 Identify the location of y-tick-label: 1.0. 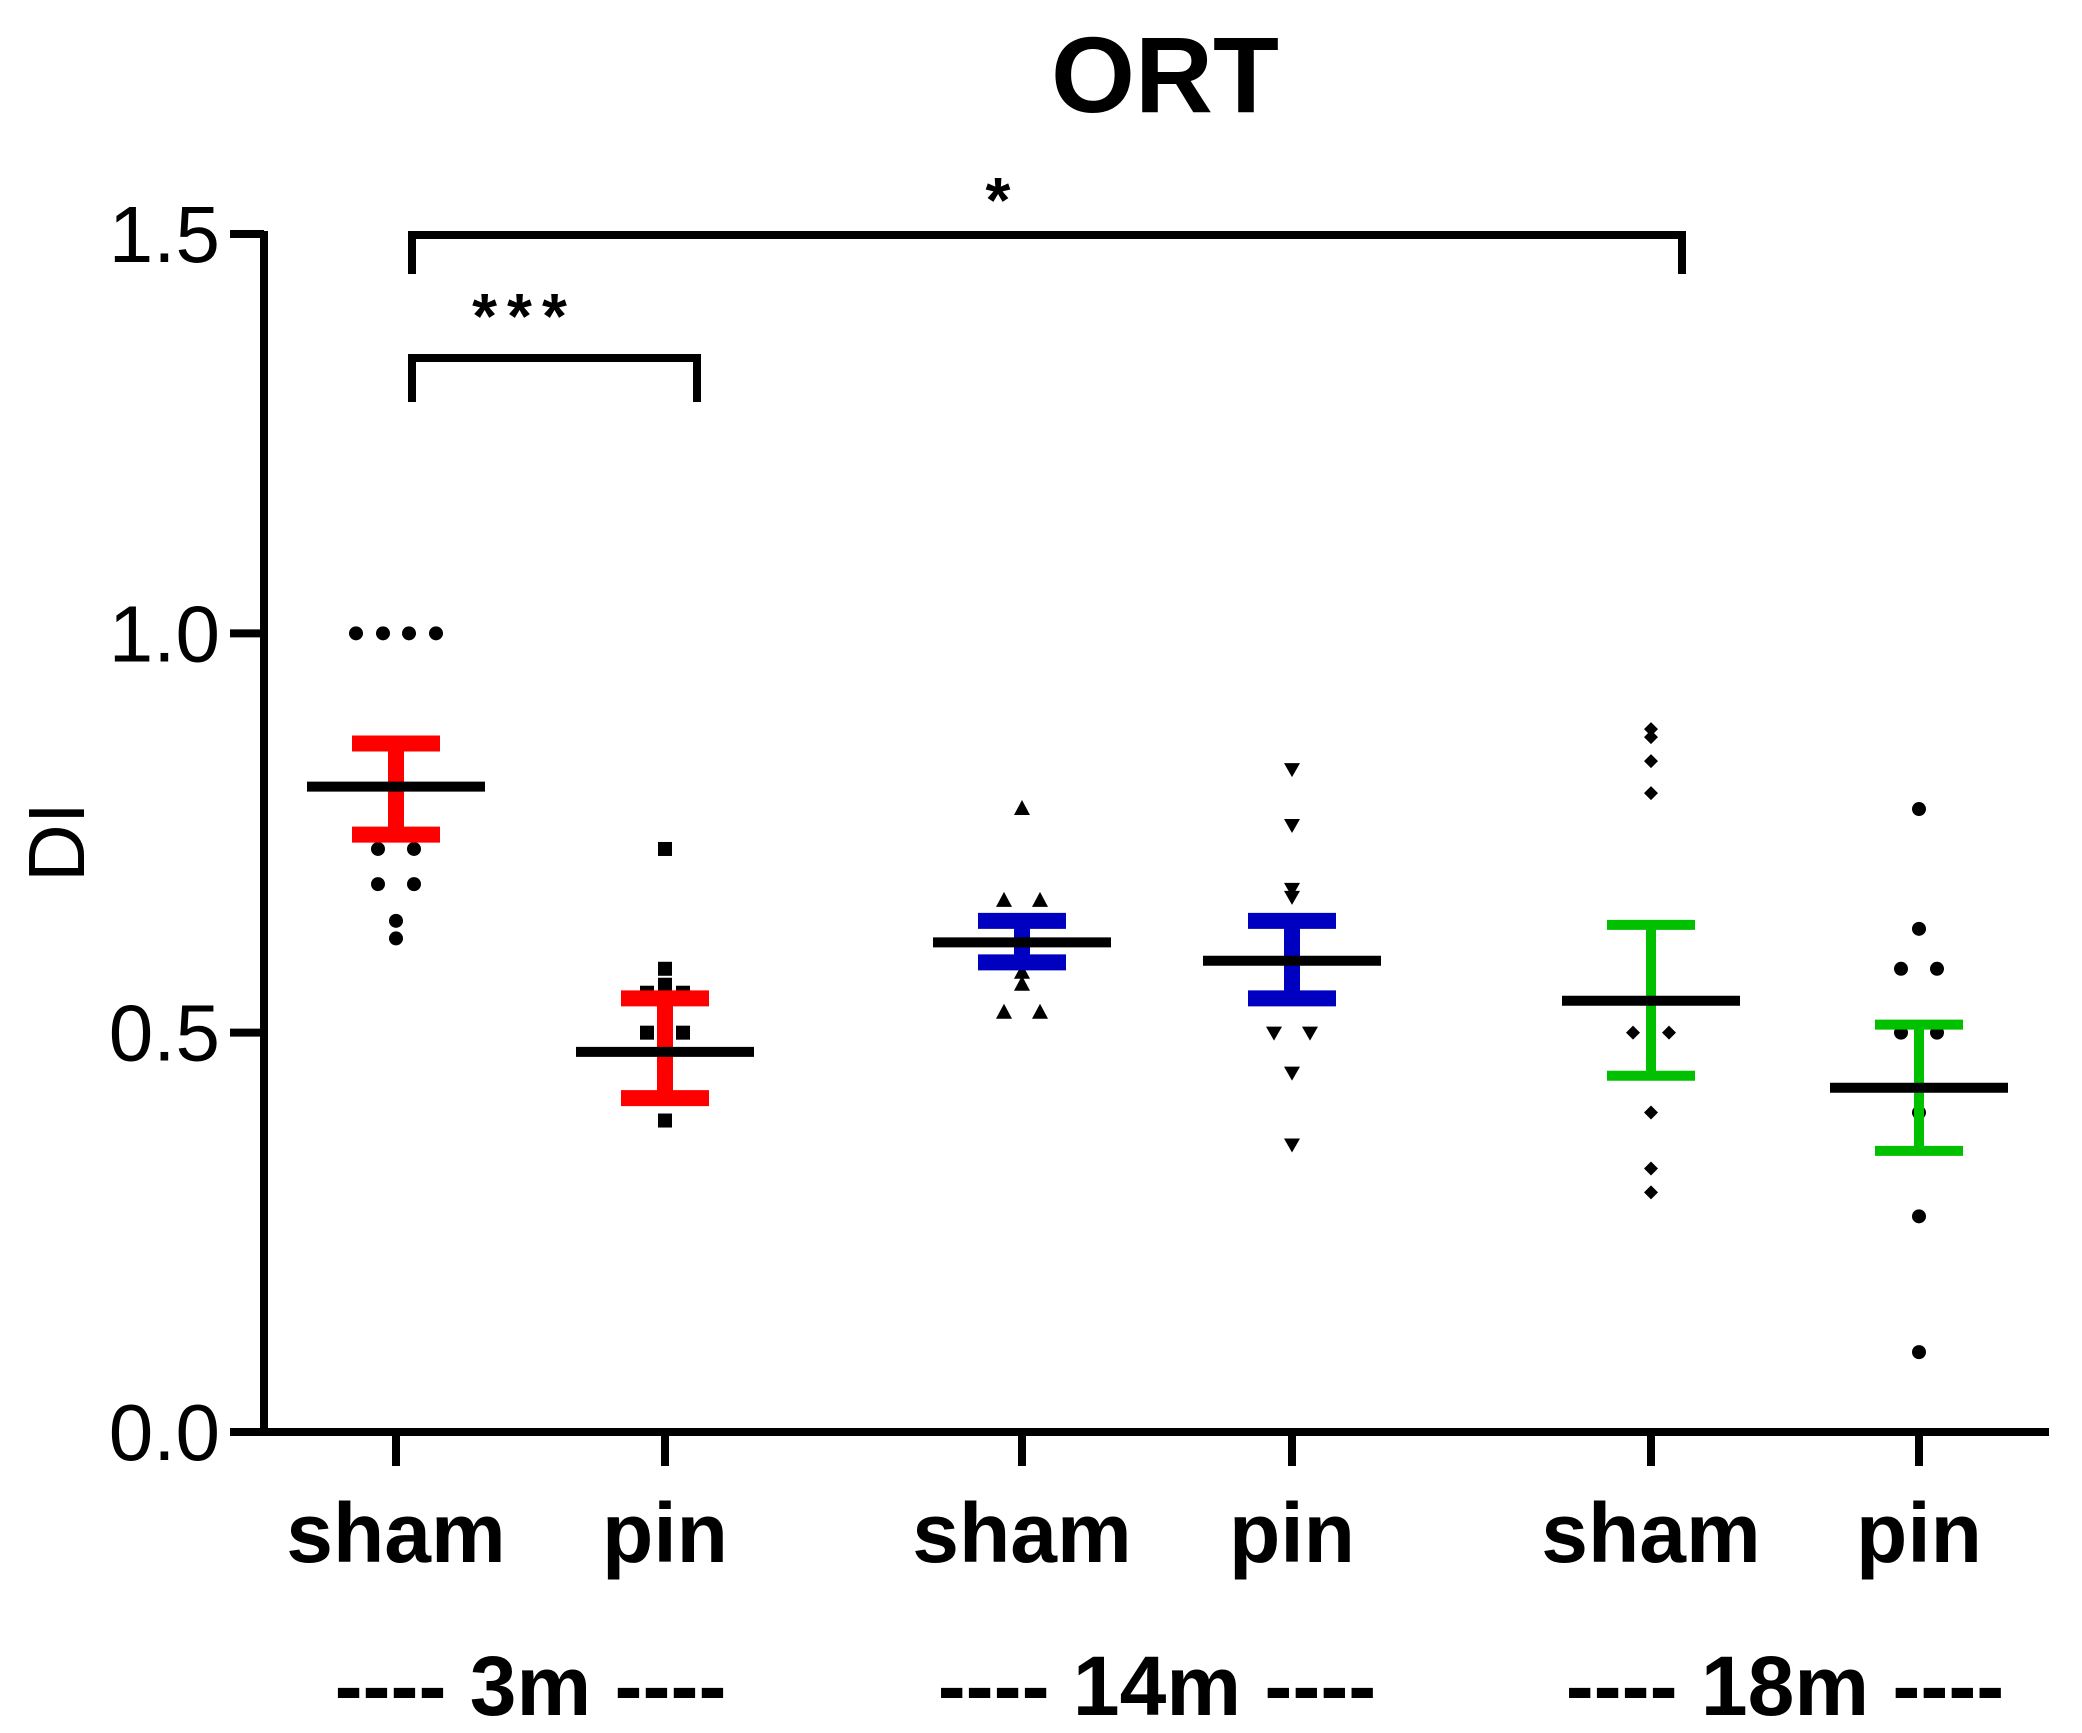
(164, 633).